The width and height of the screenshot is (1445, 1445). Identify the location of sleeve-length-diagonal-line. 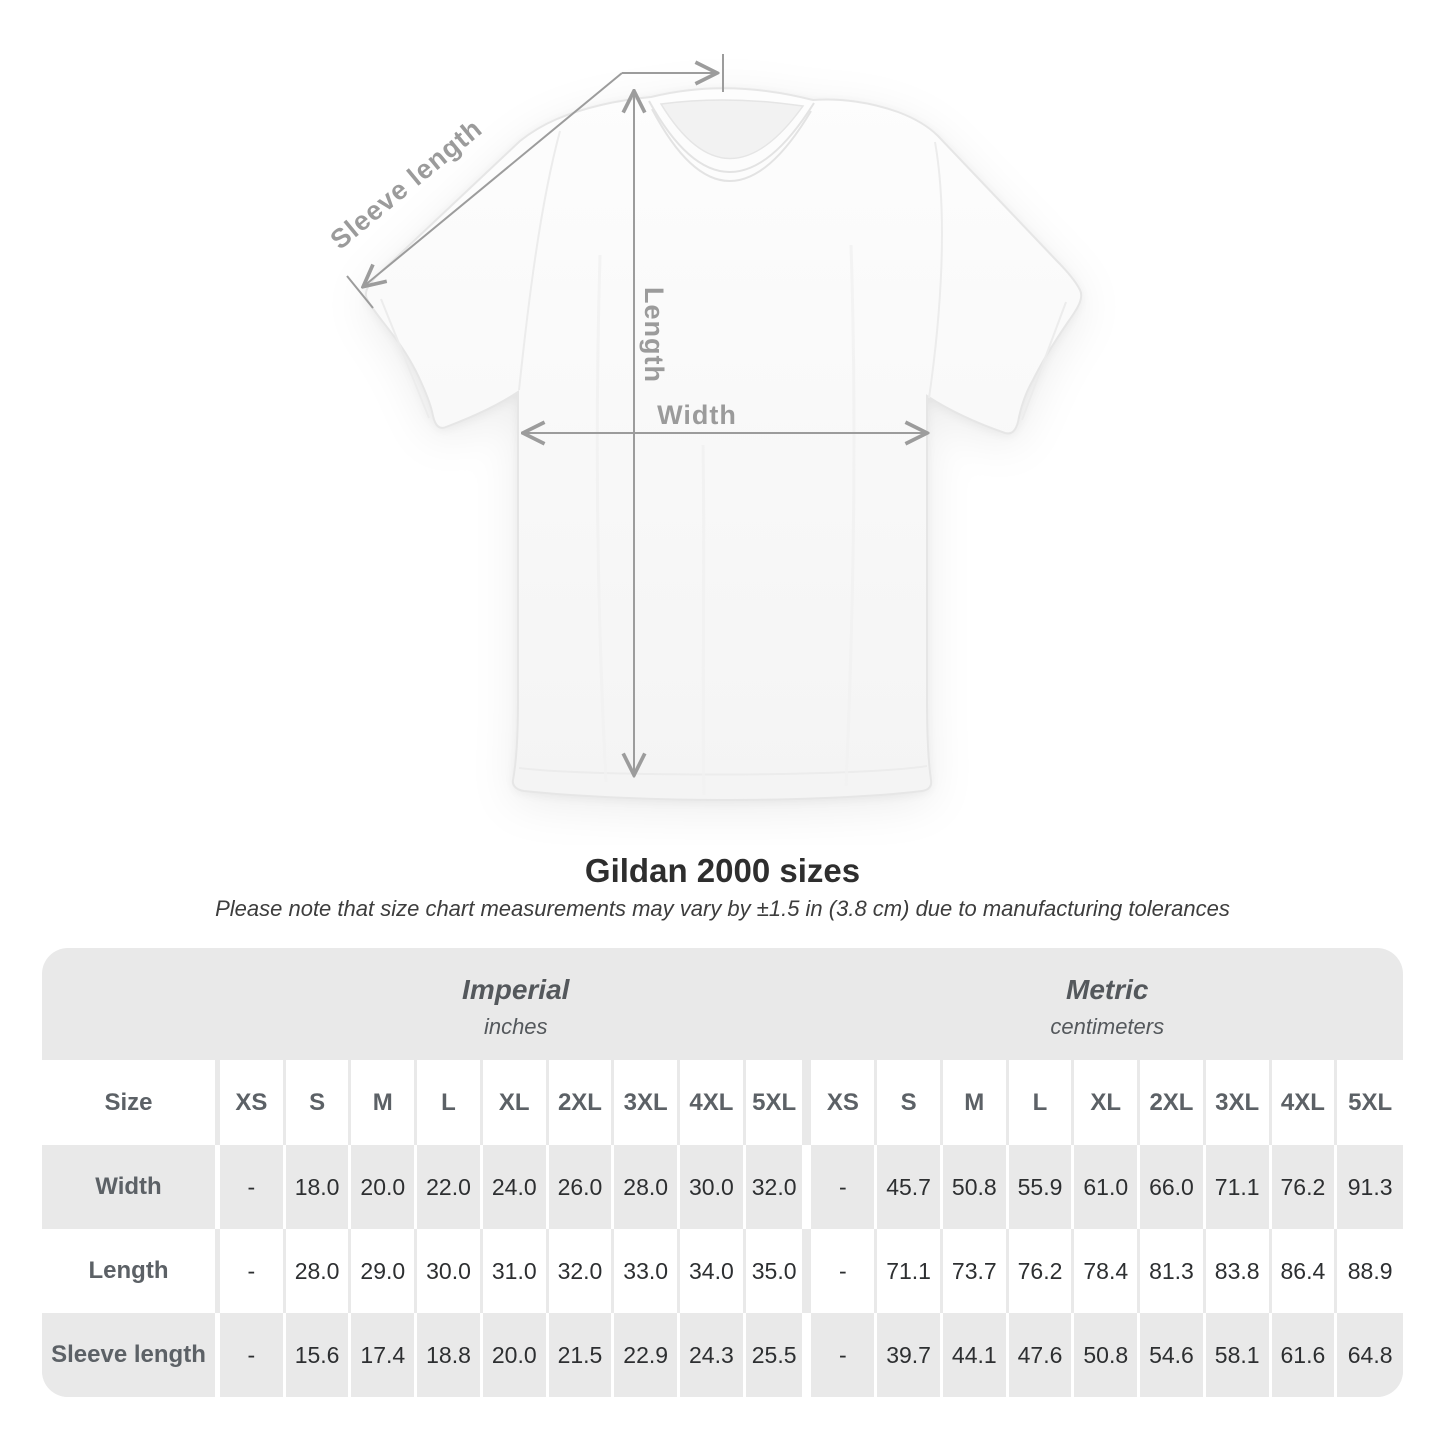
(493, 179).